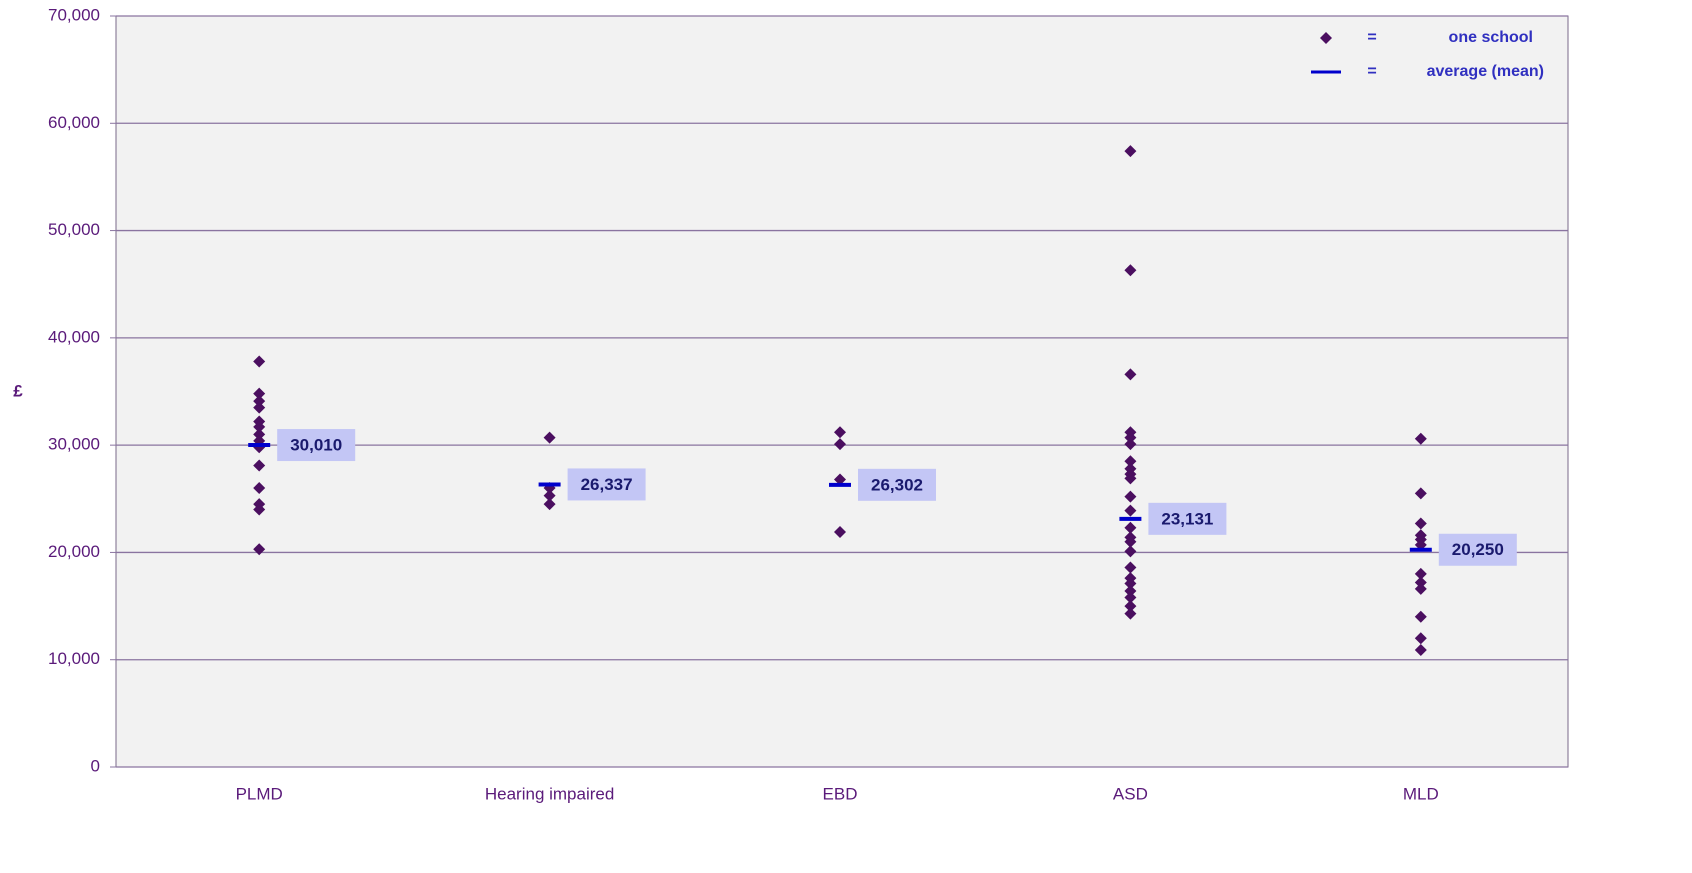  I want to click on mean-label: 23,131, so click(1187, 518).